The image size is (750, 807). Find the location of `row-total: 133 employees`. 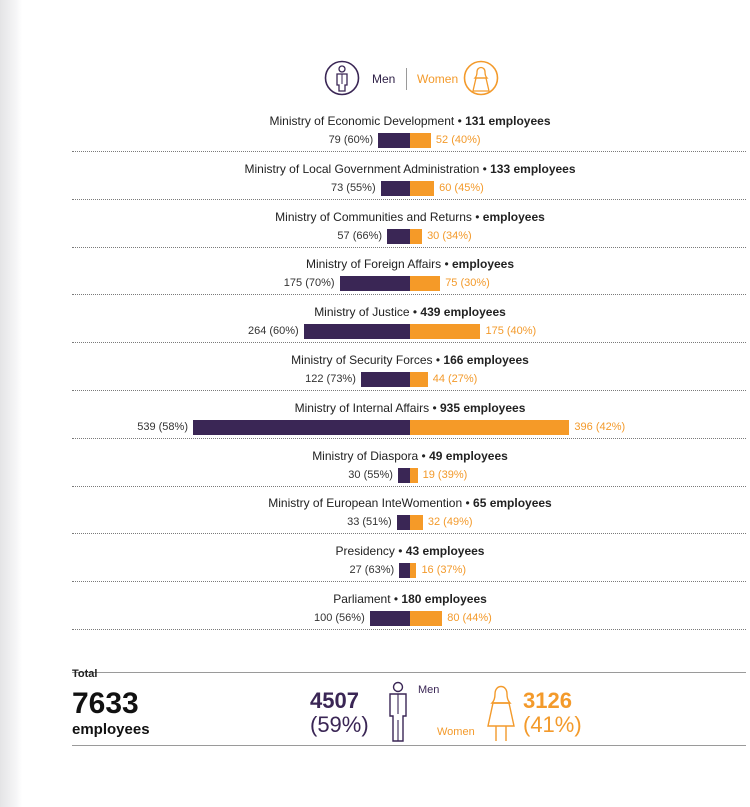

row-total: 133 employees is located at coordinates (533, 168).